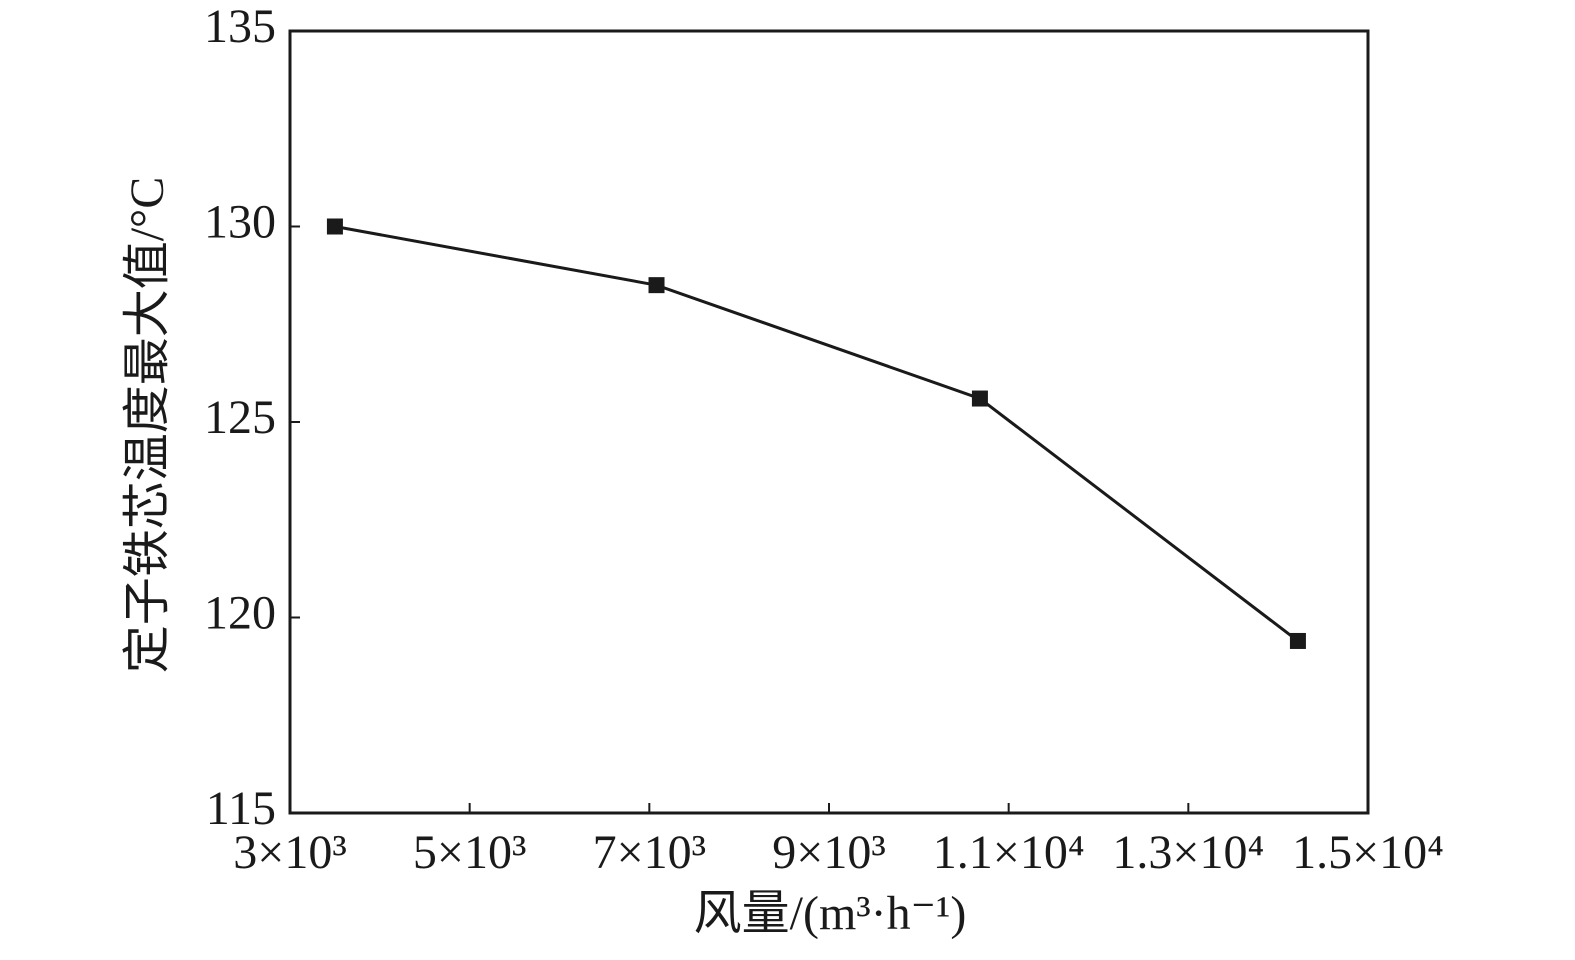 The width and height of the screenshot is (1575, 960). Describe the element at coordinates (289, 852) in the screenshot. I see `x-tick-label: 3×10³` at that location.